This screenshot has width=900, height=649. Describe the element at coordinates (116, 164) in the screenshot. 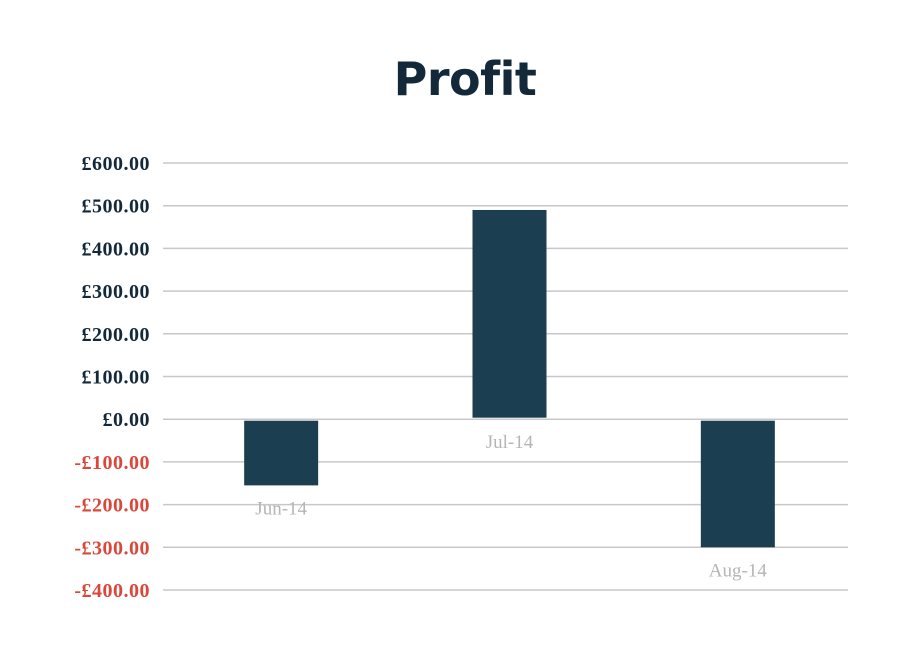

I see `y-tick-label: £600.00` at that location.